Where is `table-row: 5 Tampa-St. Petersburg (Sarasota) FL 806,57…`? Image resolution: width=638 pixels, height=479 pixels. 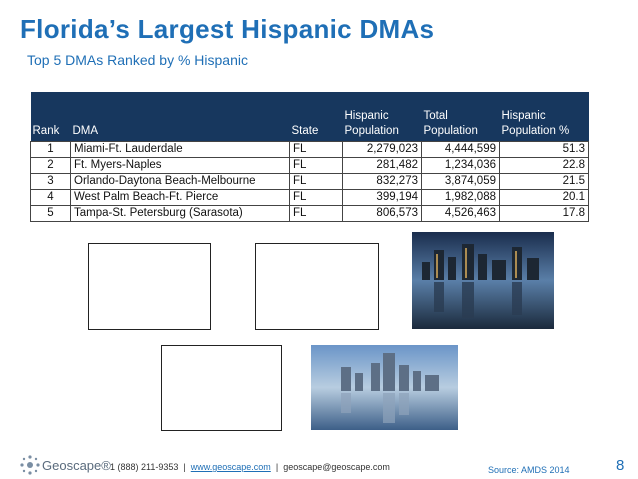 table-row: 5 Tampa-St. Petersburg (Sarasota) FL 806,57… is located at coordinates (309, 213).